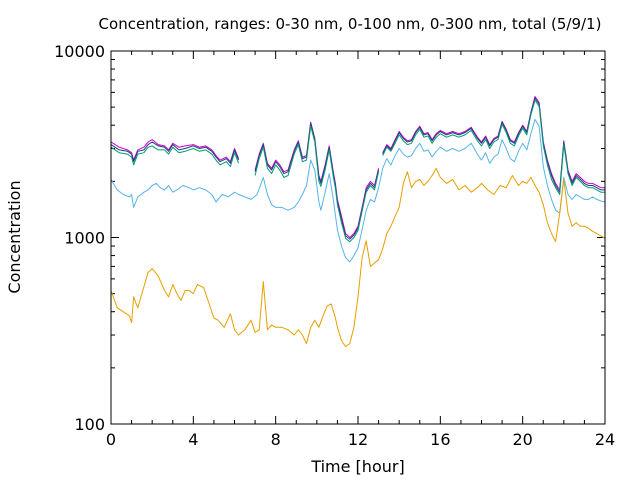  I want to click on x-axis-label: Time [hour], so click(357, 466).